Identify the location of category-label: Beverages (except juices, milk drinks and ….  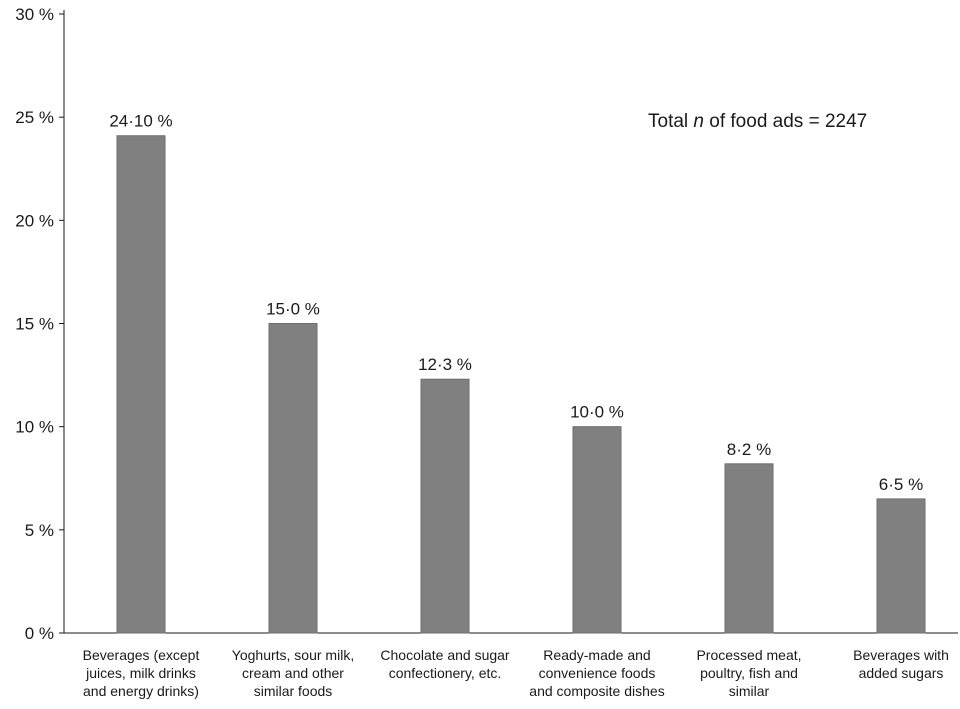
(141, 673).